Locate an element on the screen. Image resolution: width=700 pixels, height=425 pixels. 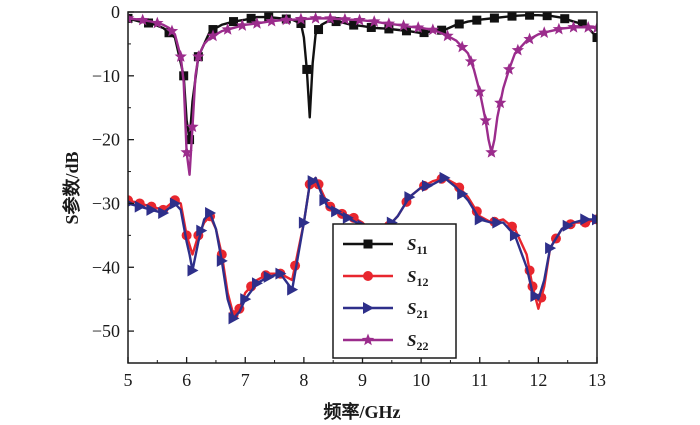
y-axis-title: S参数/dB is located at coordinates (71, 187).